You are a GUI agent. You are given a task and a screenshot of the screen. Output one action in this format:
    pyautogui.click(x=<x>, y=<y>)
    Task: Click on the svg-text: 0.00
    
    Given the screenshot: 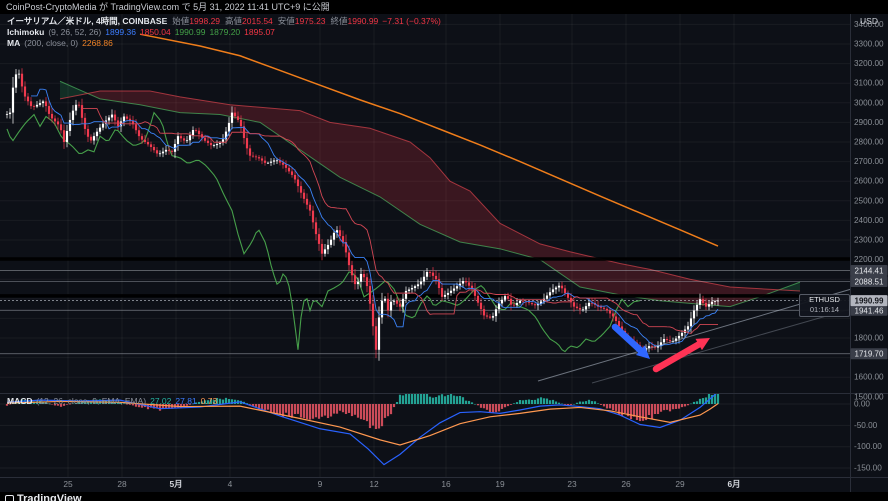 What is the action you would take?
    pyautogui.click(x=862, y=404)
    